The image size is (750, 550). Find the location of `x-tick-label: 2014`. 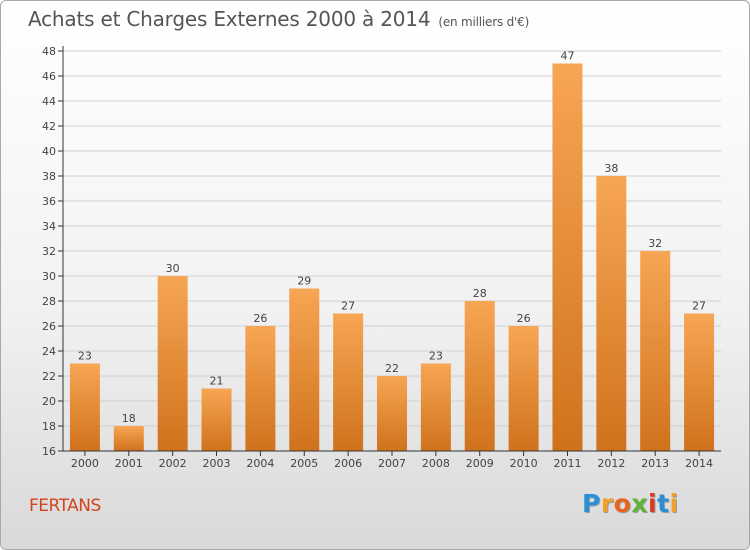

x-tick-label: 2014 is located at coordinates (699, 463).